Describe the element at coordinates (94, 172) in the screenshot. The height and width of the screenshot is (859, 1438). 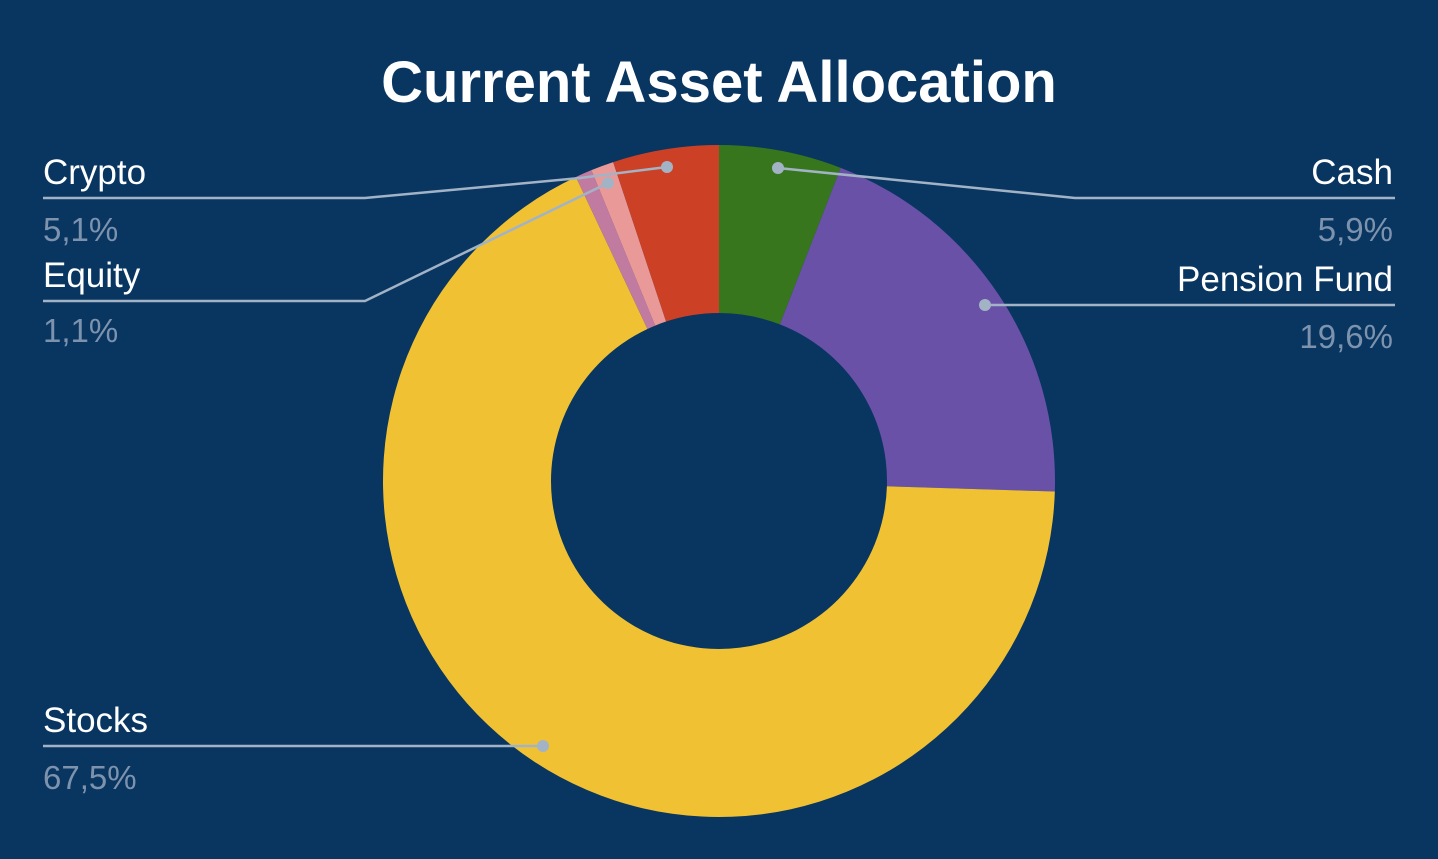
I see `label-name-crypto: Crypto` at that location.